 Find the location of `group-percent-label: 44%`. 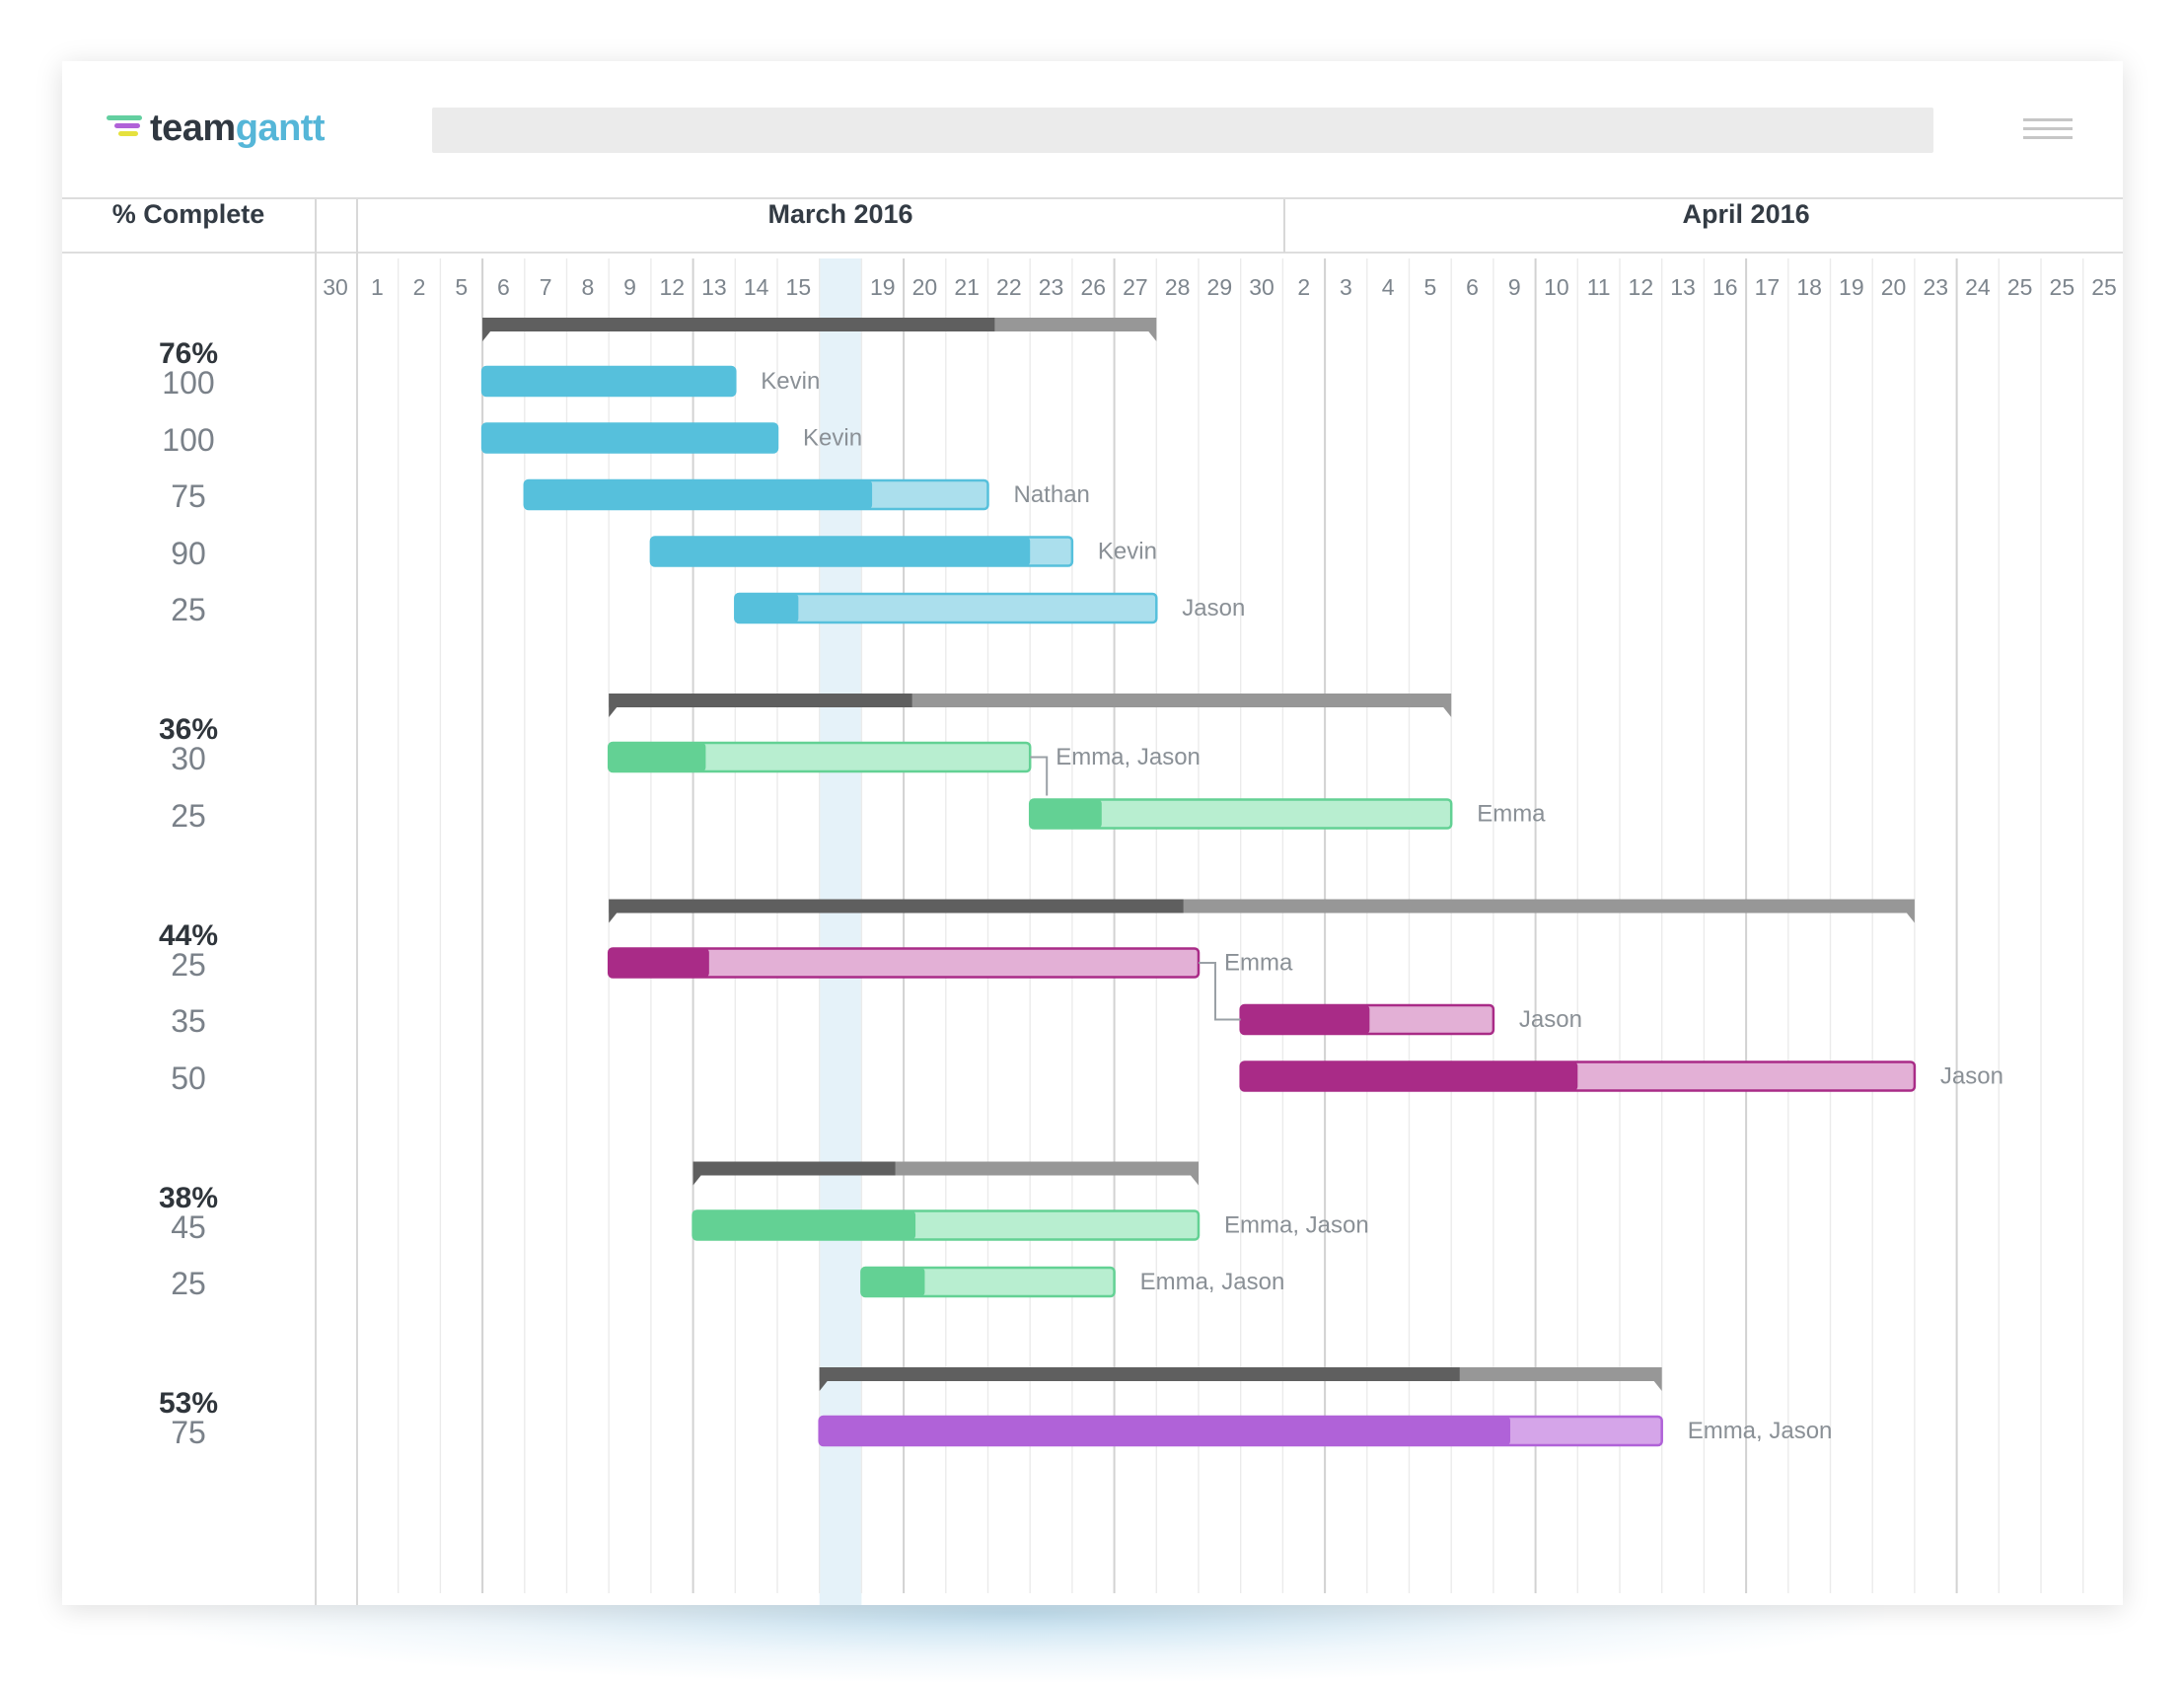

group-percent-label: 44% is located at coordinates (188, 935).